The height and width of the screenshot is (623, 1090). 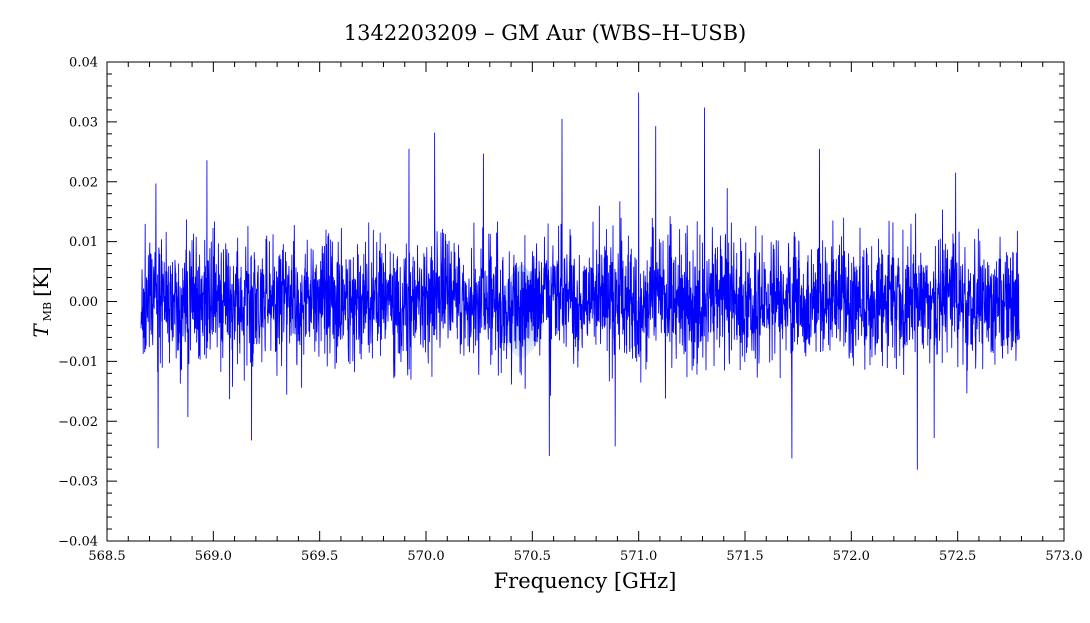 What do you see at coordinates (545, 33) in the screenshot?
I see `chart-title: 1342203209 – GM Aur (WBS–H–USB)` at bounding box center [545, 33].